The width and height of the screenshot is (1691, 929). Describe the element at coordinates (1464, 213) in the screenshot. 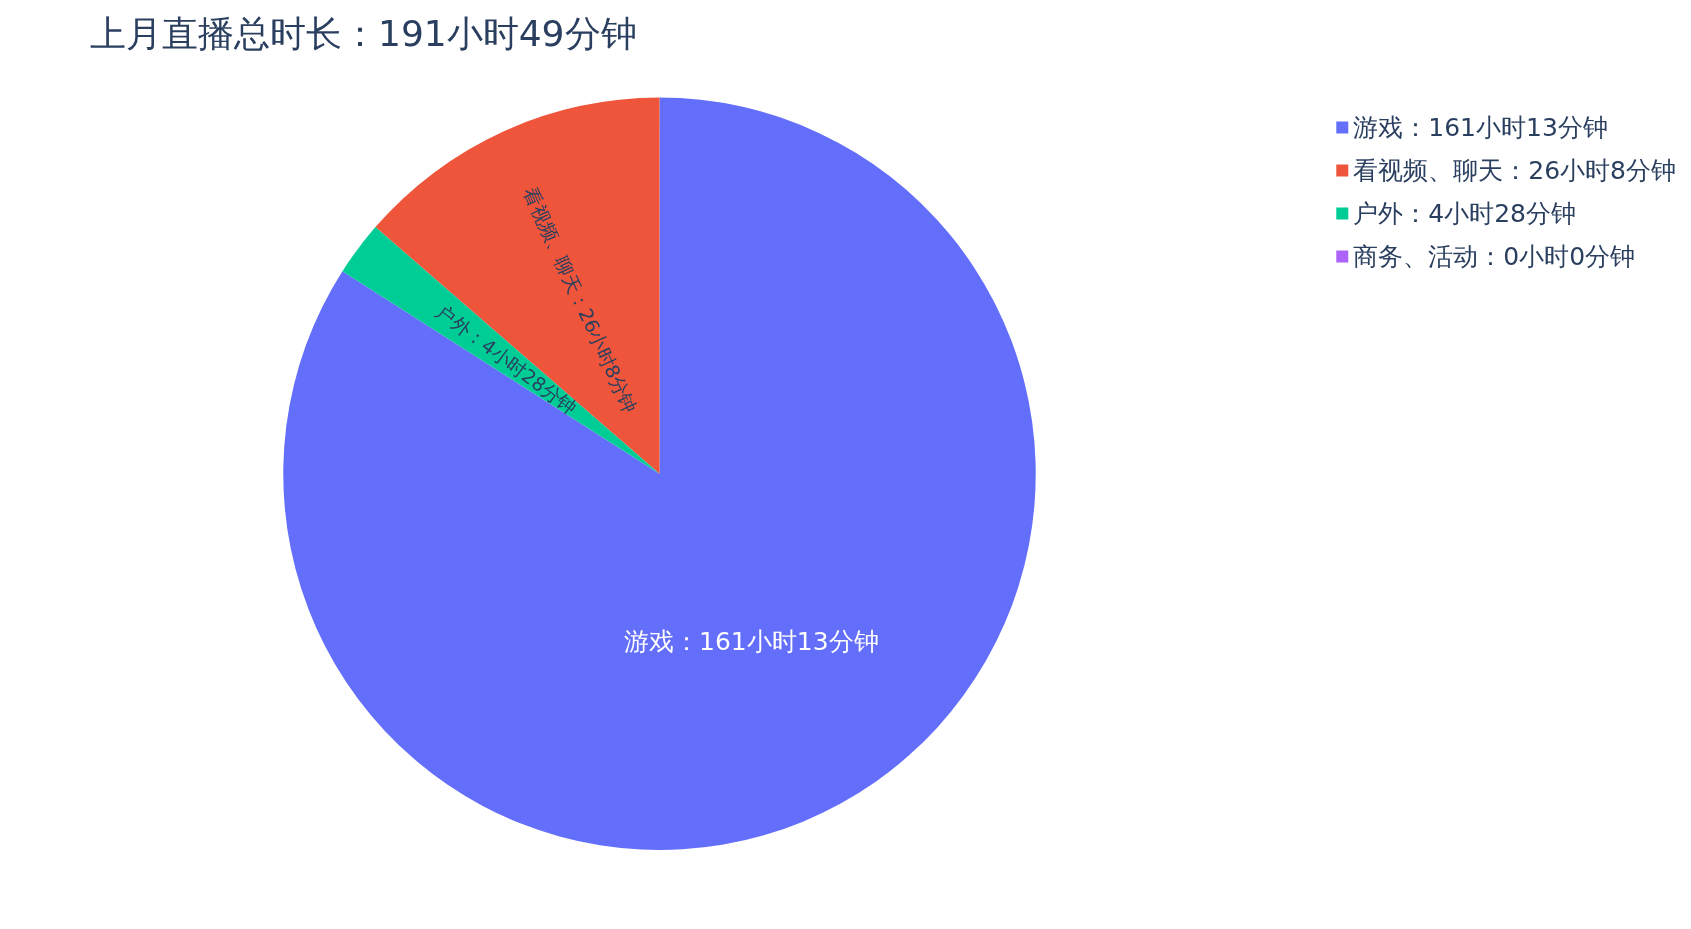

I see `legend-label: 户外：4小时28分钟` at that location.